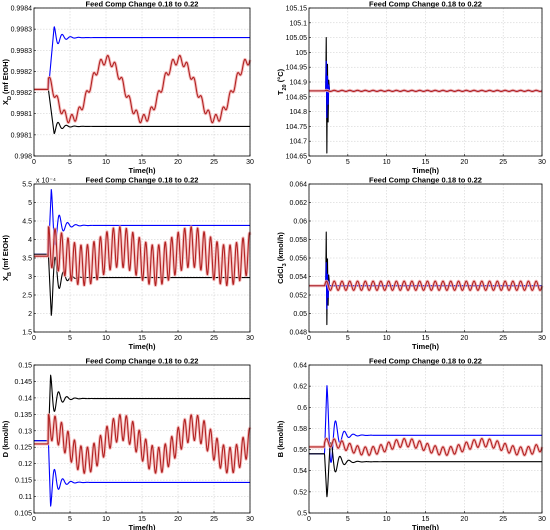 This screenshot has height=530, width=550. Describe the element at coordinates (25, 497) in the screenshot. I see `y-tick-label: 0.11` at that location.